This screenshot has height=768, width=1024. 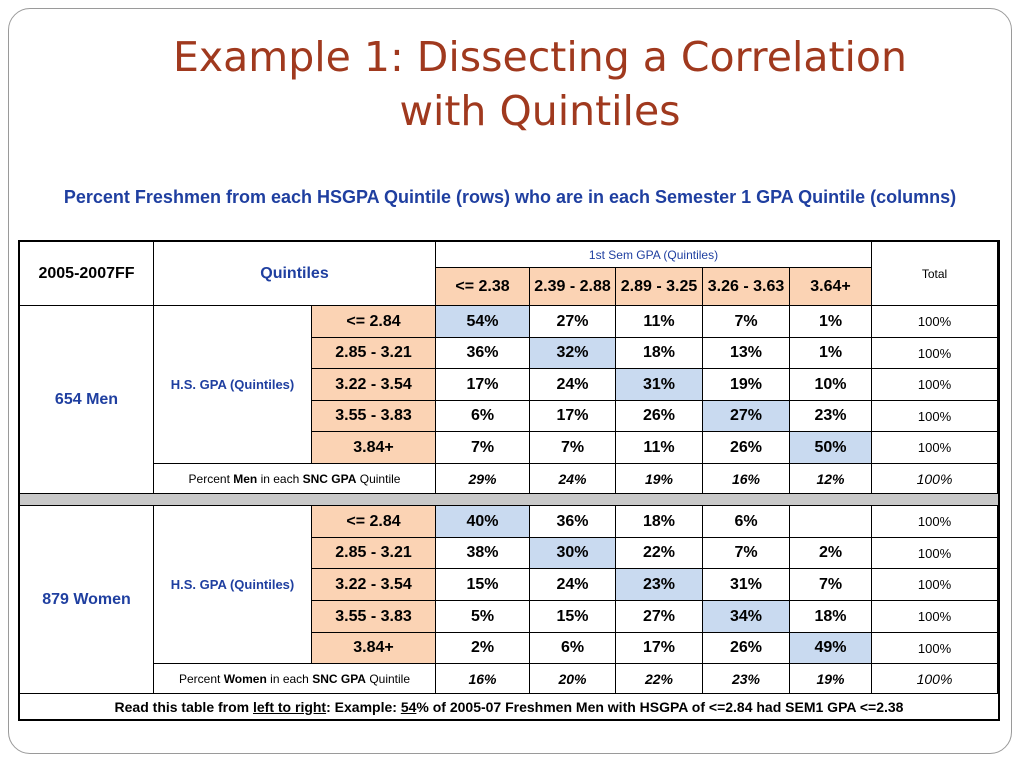 What do you see at coordinates (831, 522) in the screenshot?
I see `percent-cell` at bounding box center [831, 522].